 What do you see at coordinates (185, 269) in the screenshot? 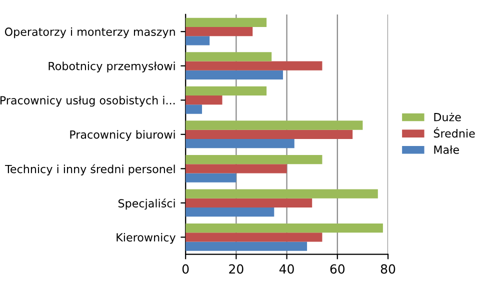
I see `x-tick-label: 0` at bounding box center [185, 269].